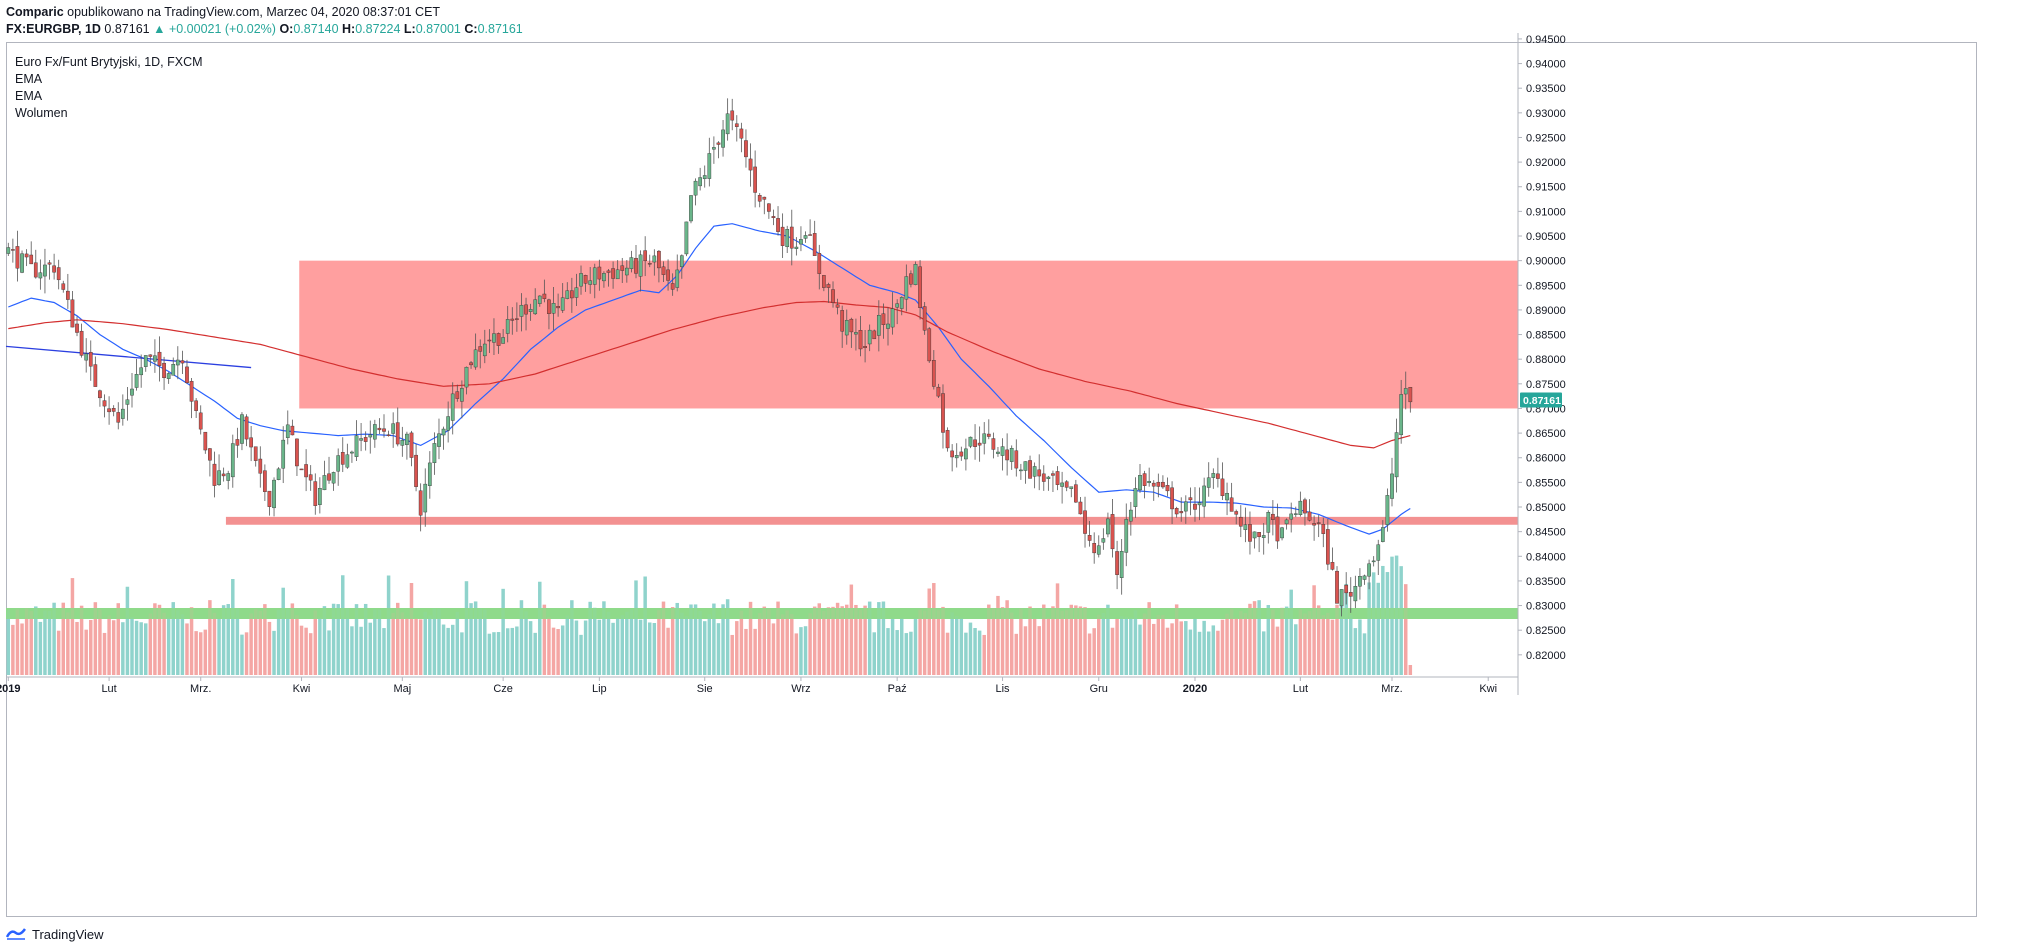 The image size is (2041, 948). I want to click on footer-brand: TradingView, so click(55, 934).